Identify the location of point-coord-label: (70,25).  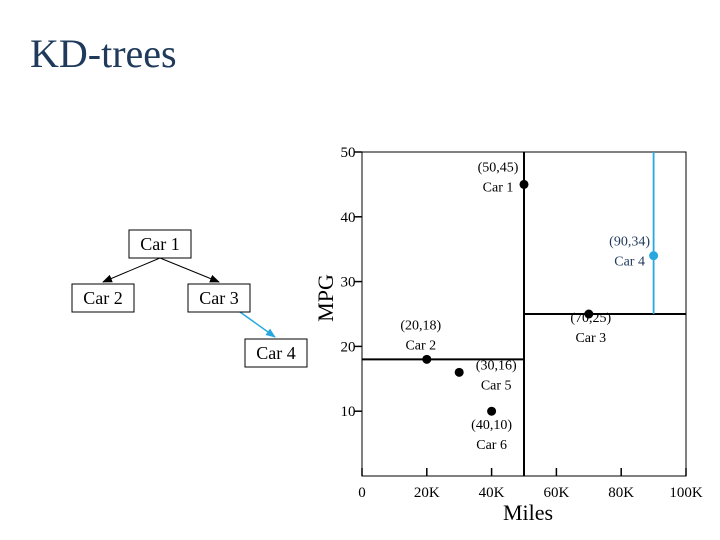
(590, 318).